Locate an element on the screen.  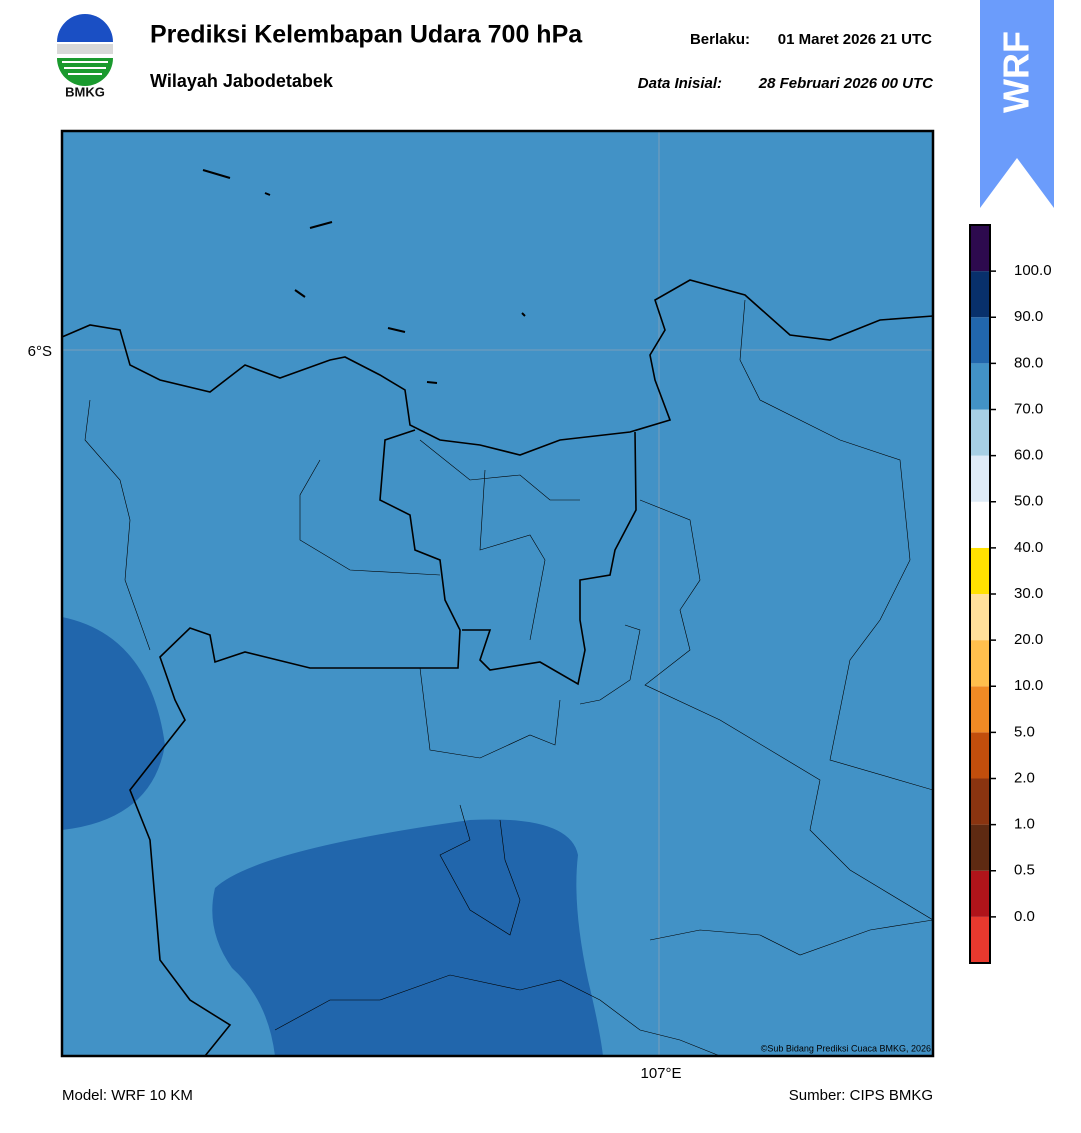
colorbar-label: 60.0 is located at coordinates (1028, 455).